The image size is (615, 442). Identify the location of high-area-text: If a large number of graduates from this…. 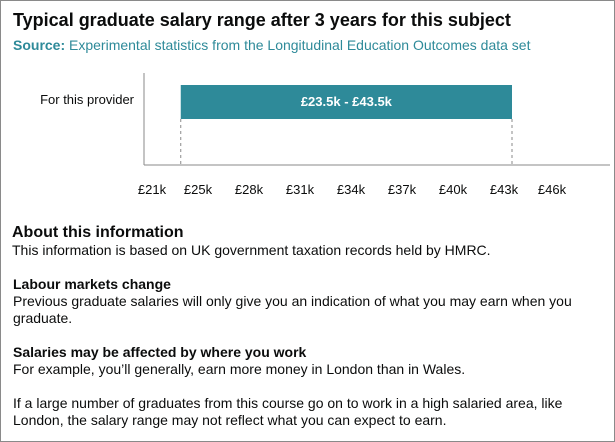
(288, 411).